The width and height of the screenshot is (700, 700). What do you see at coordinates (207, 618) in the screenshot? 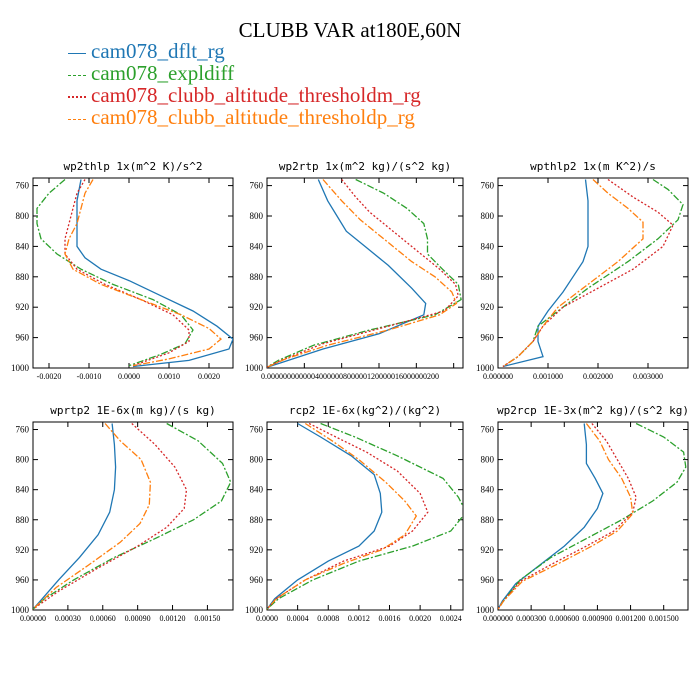
I see `x-tick-label: 0.00150` at bounding box center [207, 618].